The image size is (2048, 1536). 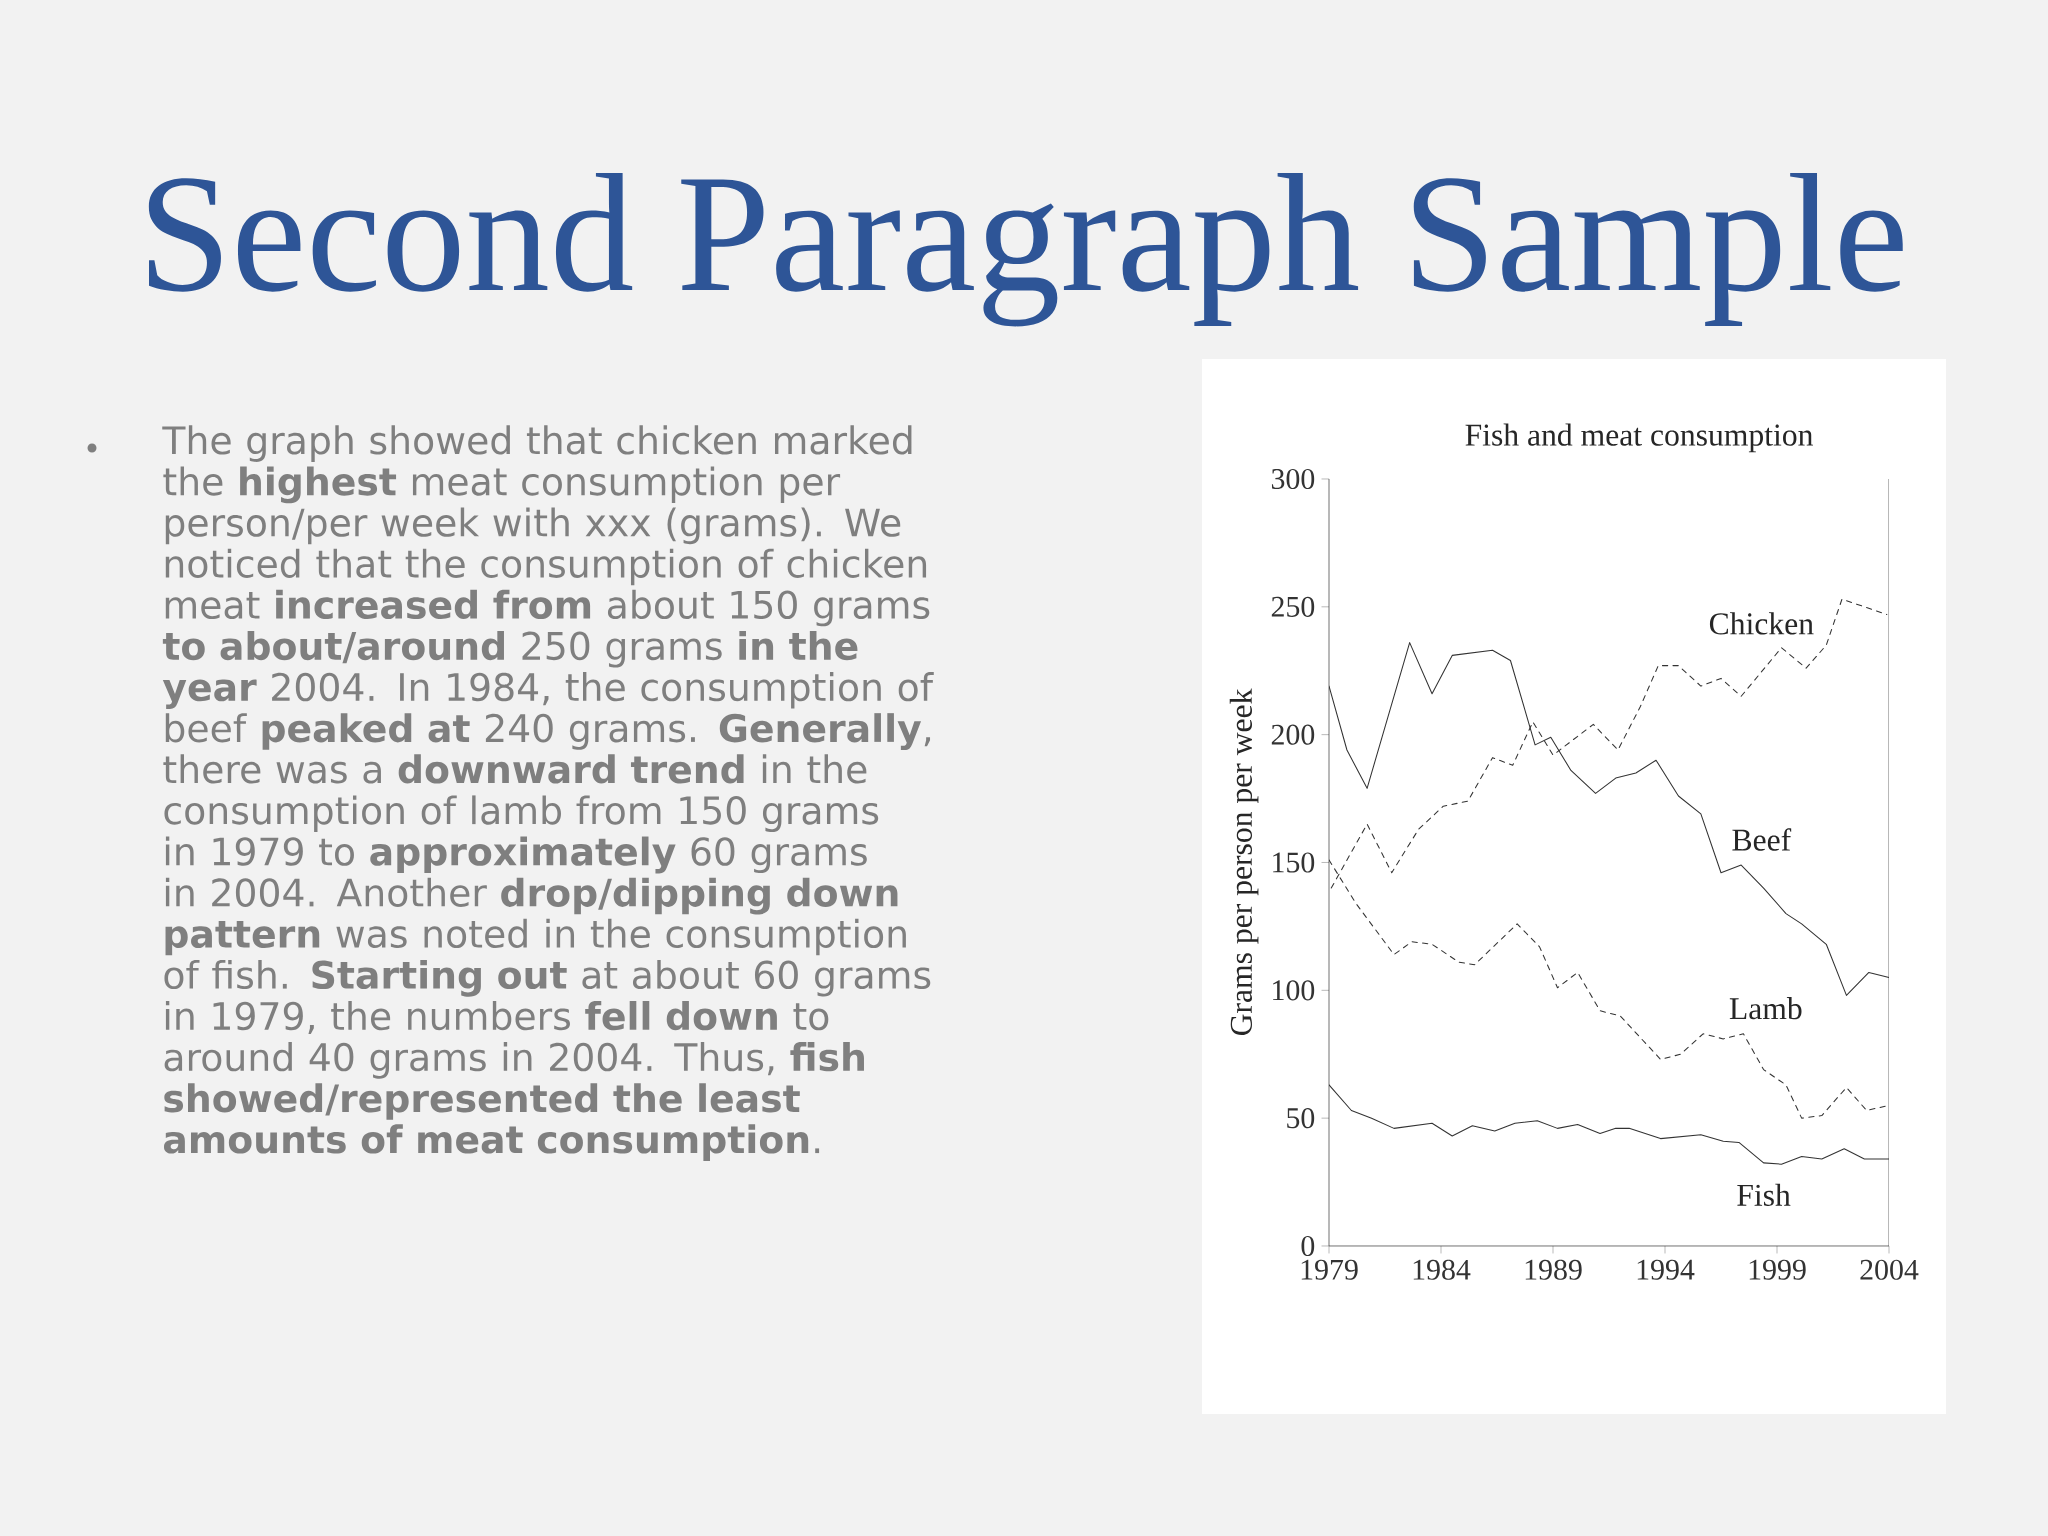 What do you see at coordinates (1889, 1269) in the screenshot?
I see `x-tick-label: 2004` at bounding box center [1889, 1269].